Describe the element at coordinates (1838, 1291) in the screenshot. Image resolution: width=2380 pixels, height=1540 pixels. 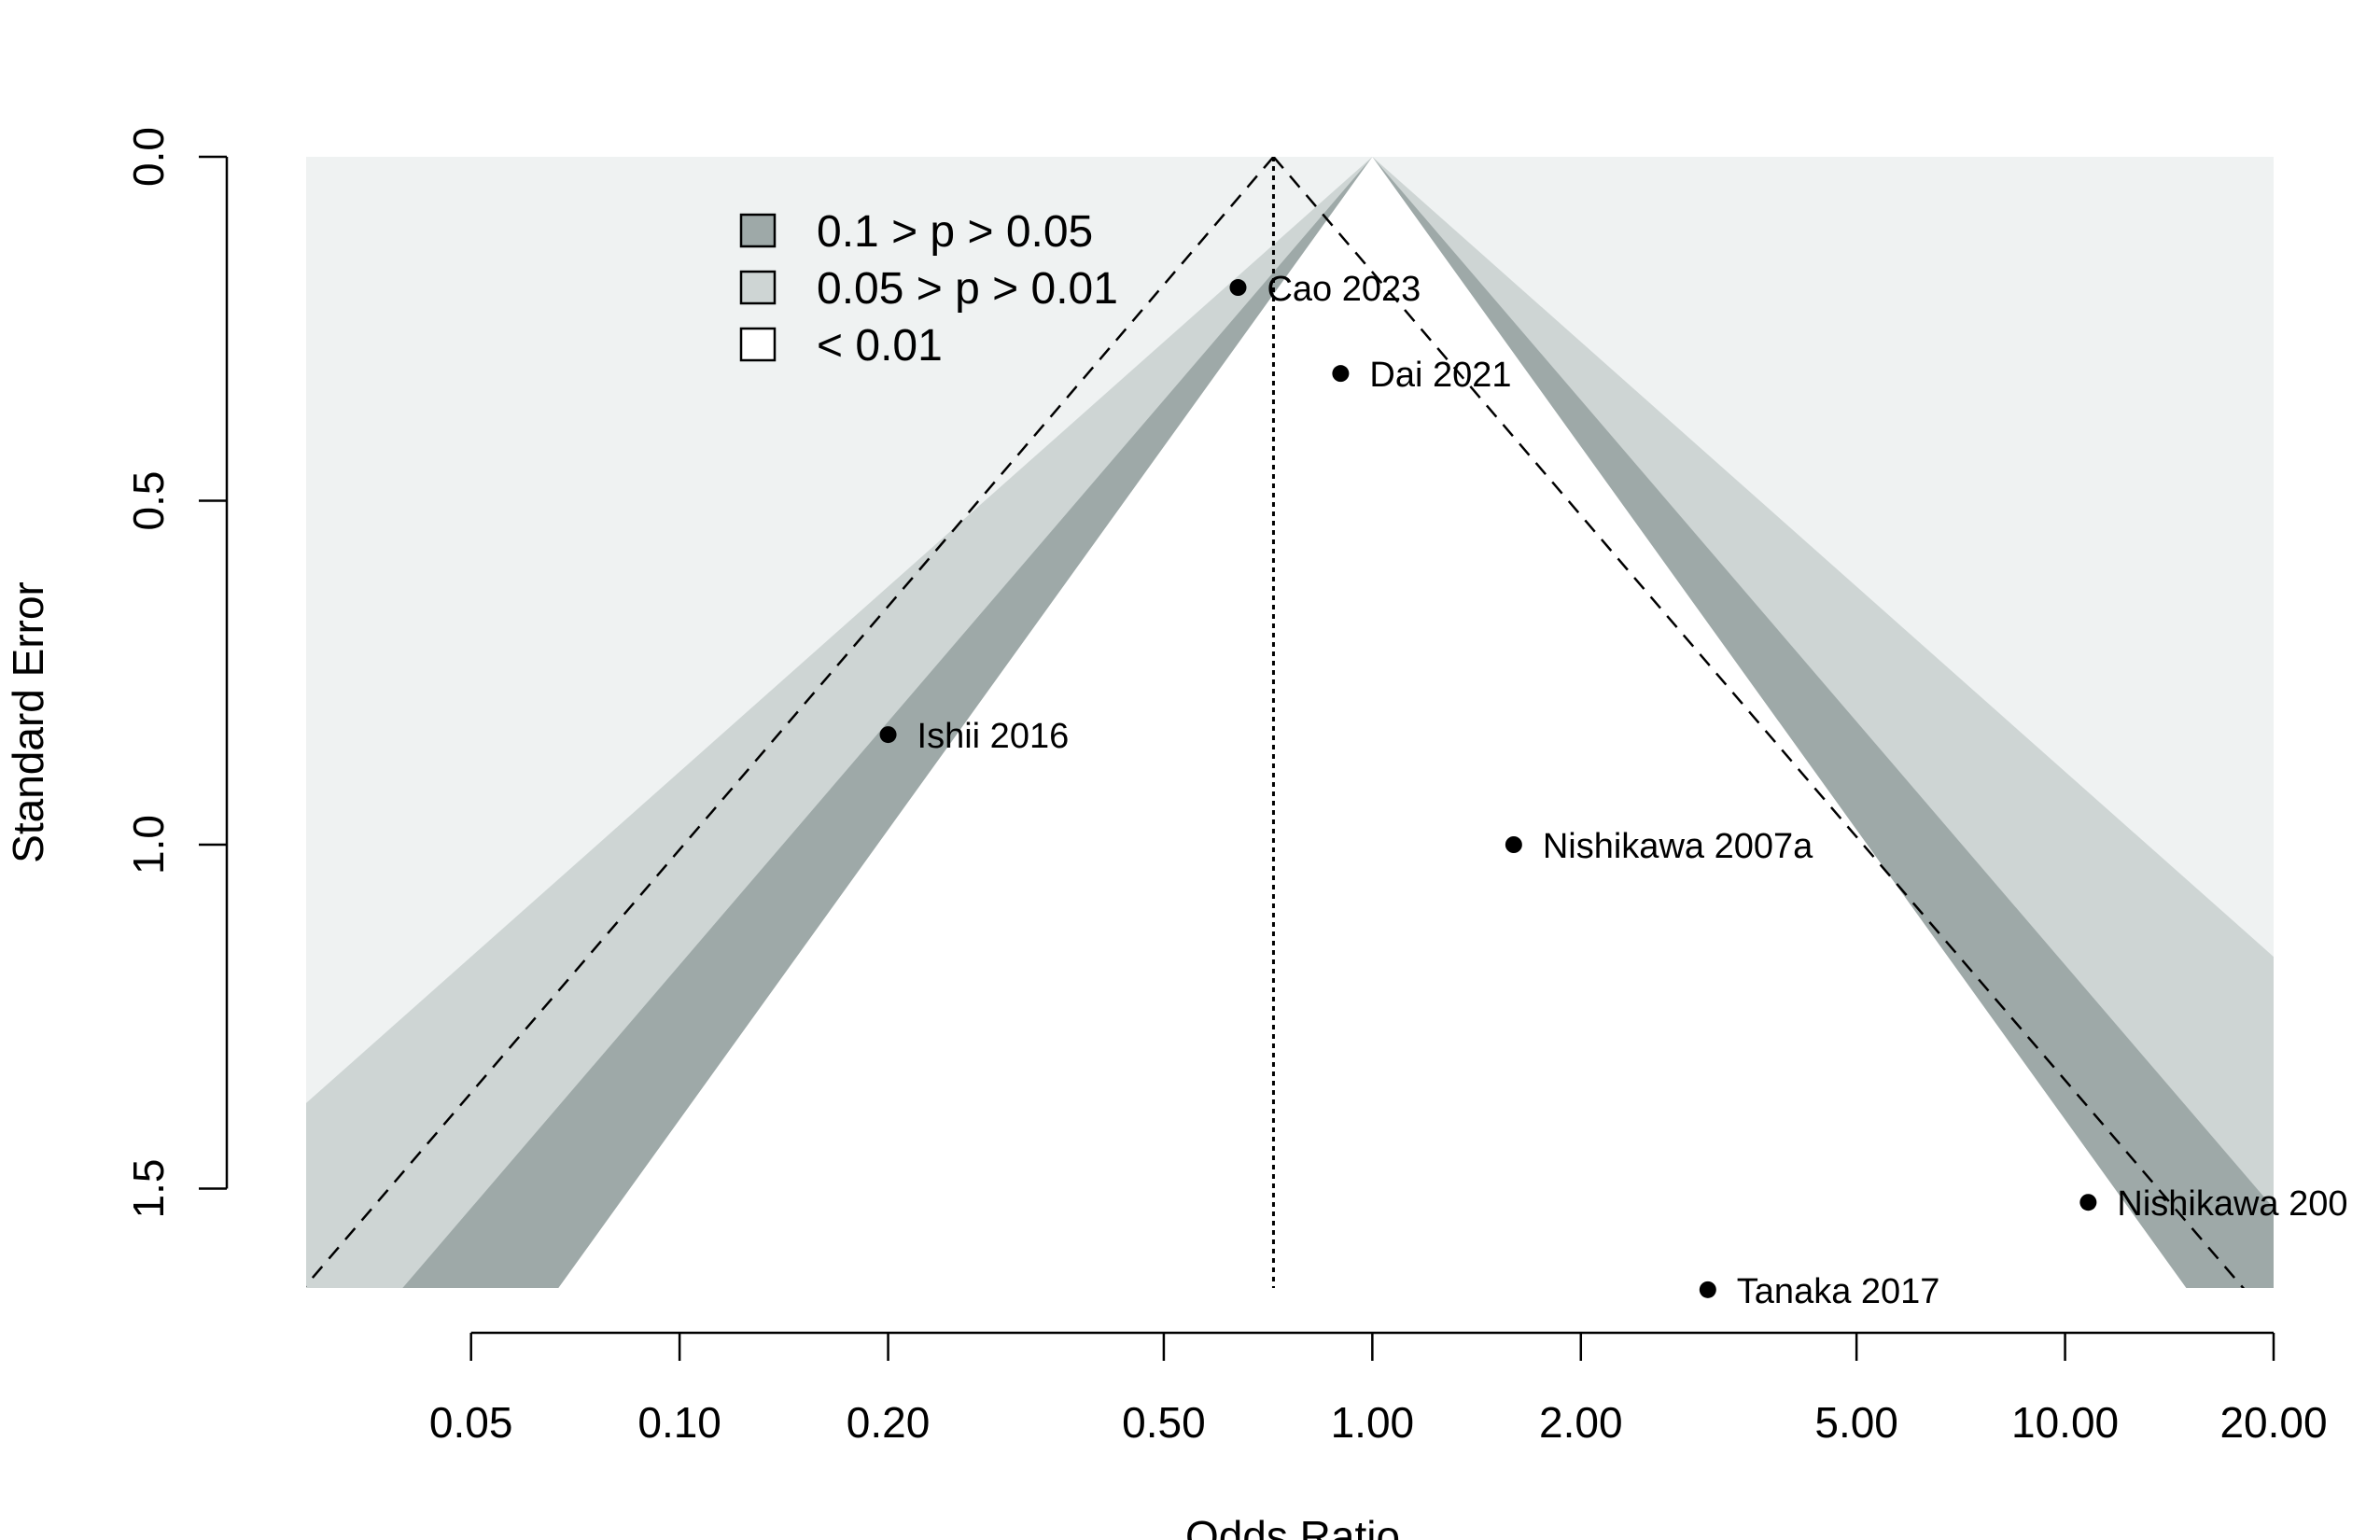
I see `study-label: Tanaka 2017` at that location.